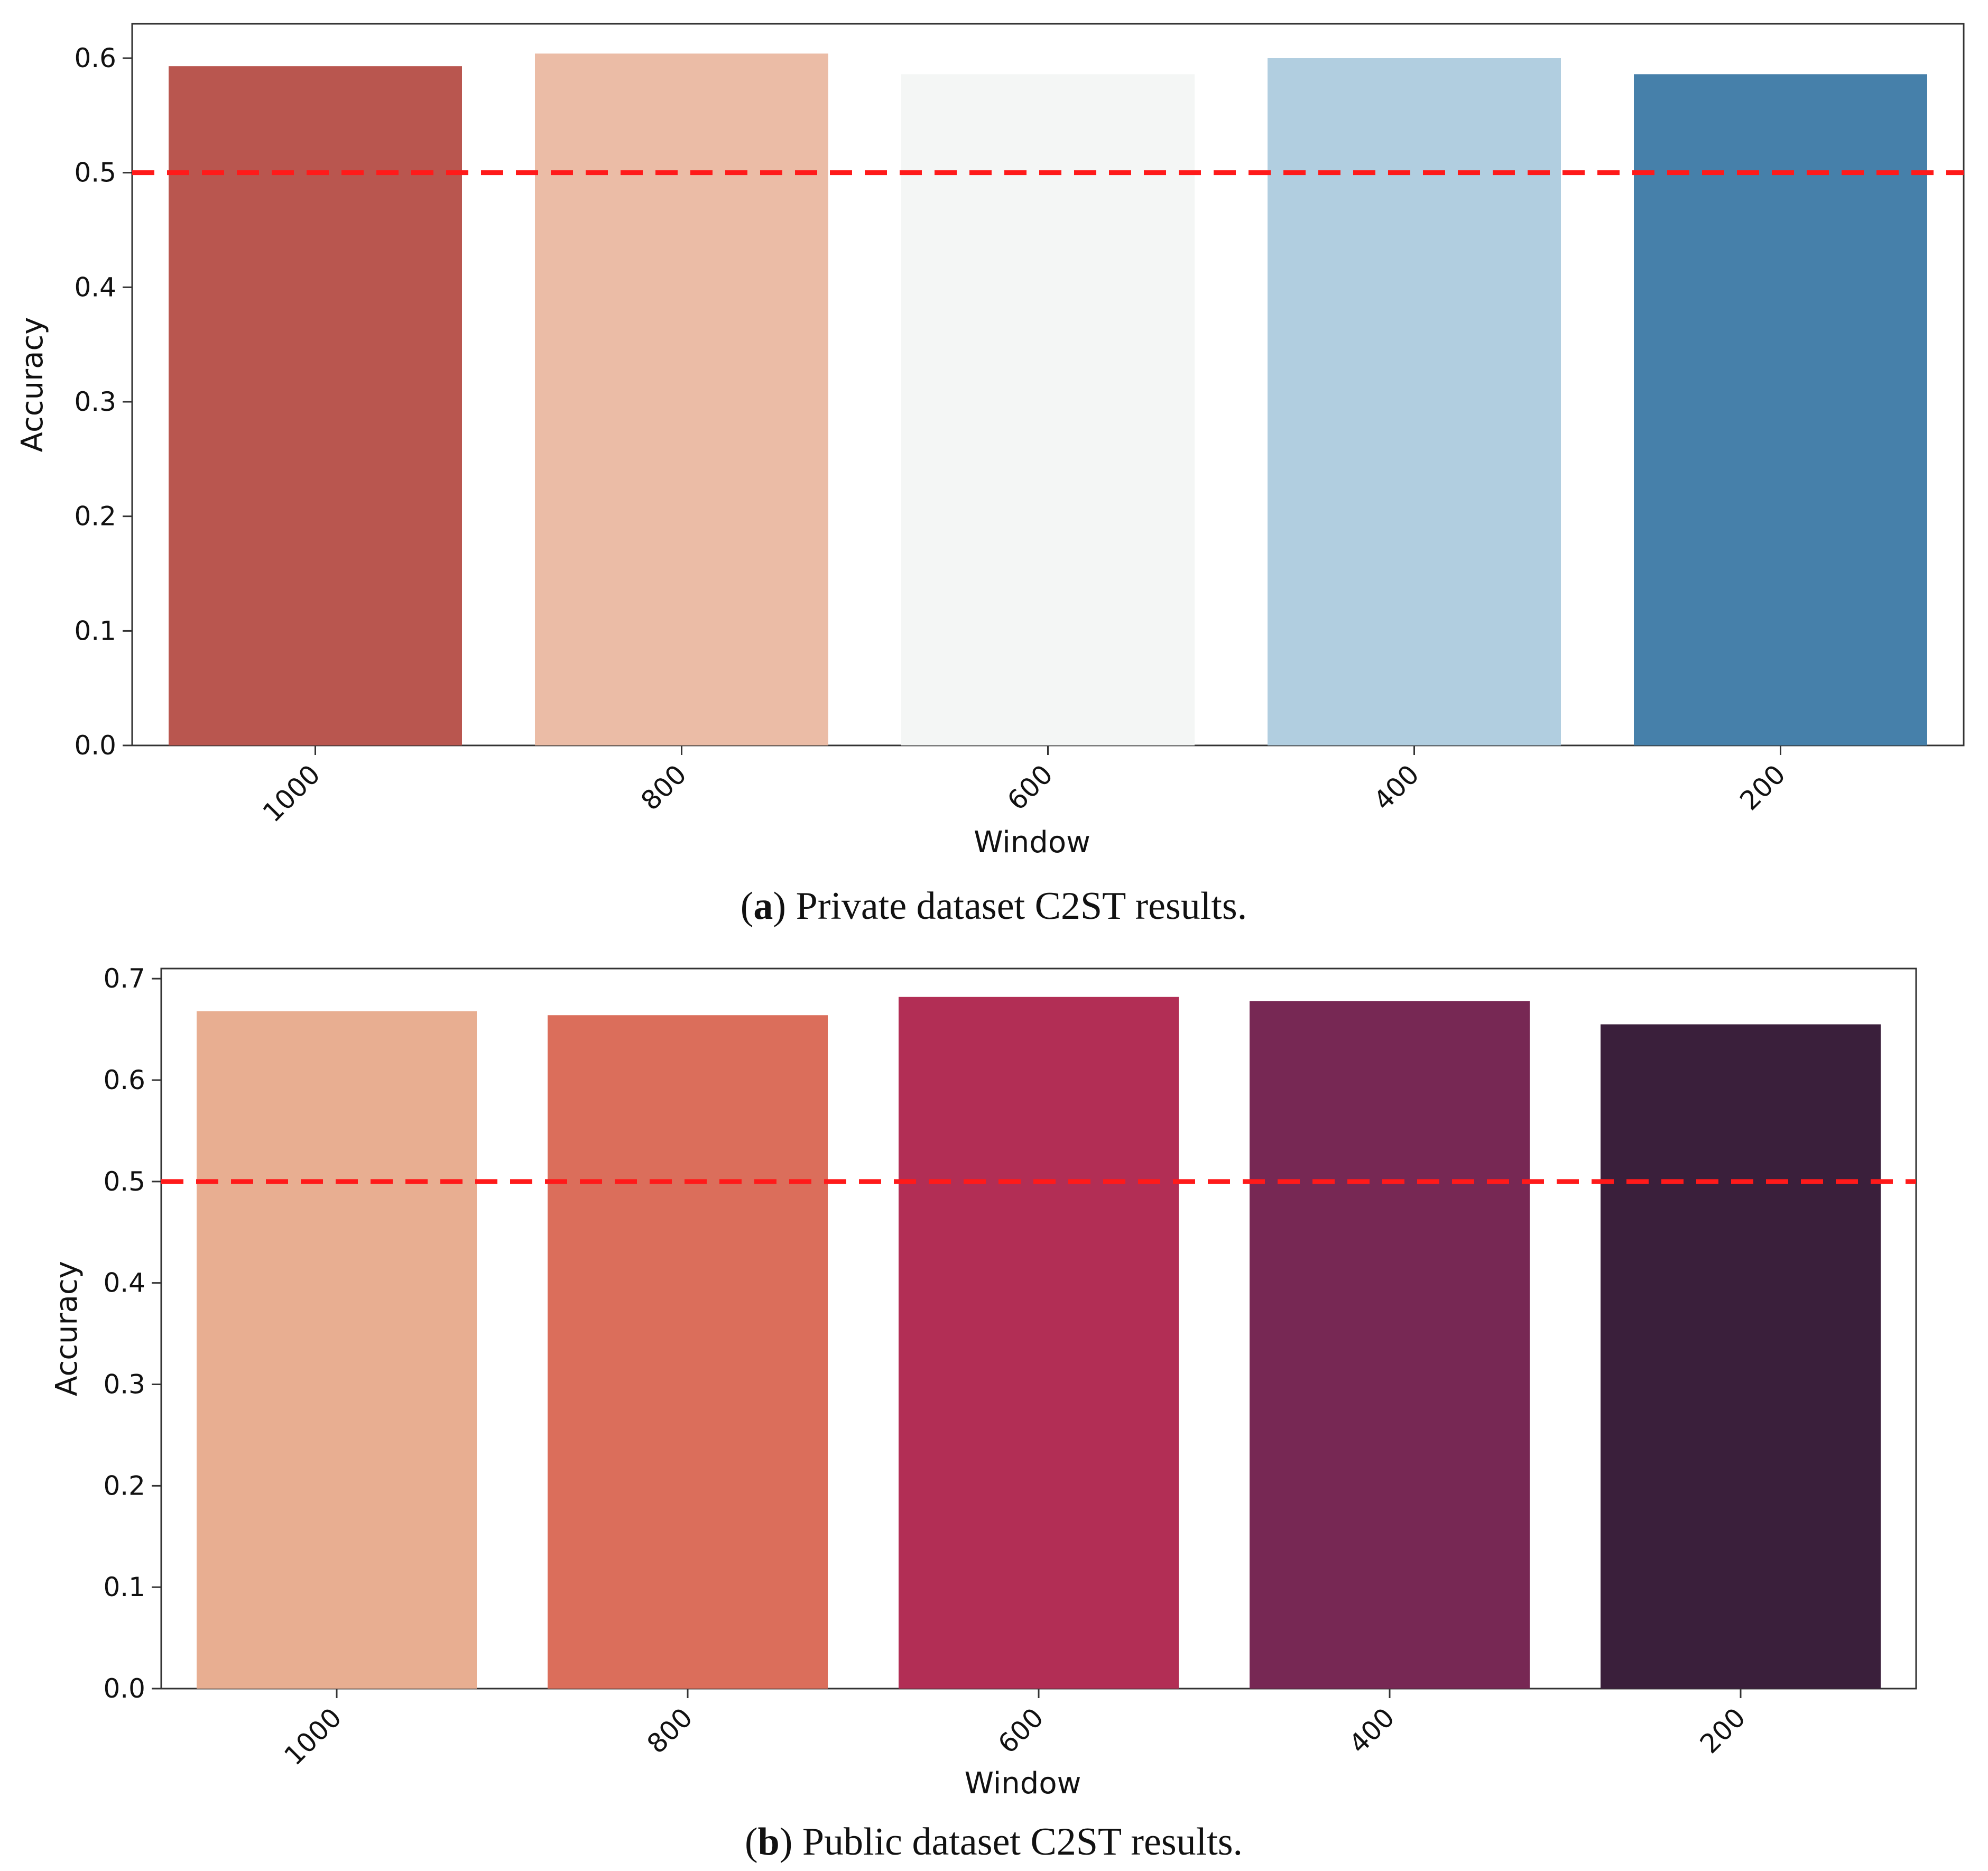  I want to click on figure-caption: (b) Public dataset C2ST results., so click(994, 1842).